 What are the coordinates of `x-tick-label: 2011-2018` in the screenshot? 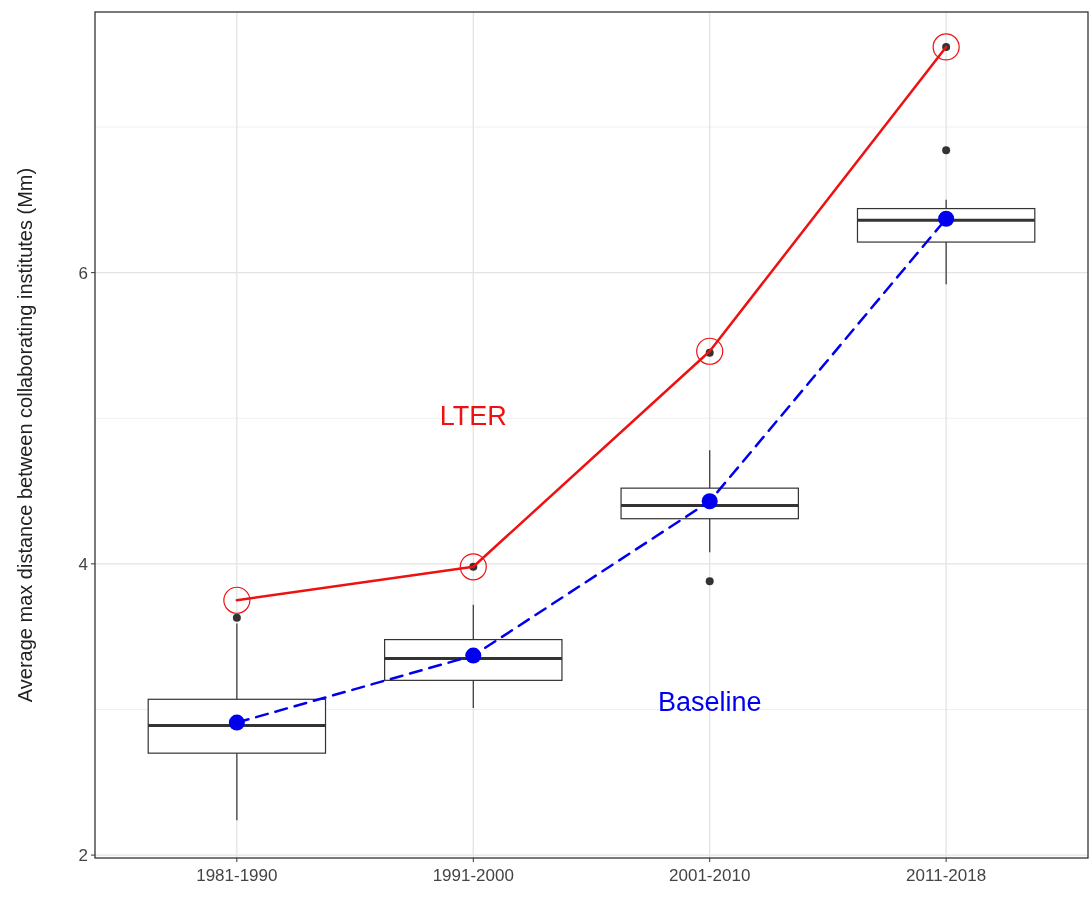 It's located at (946, 875).